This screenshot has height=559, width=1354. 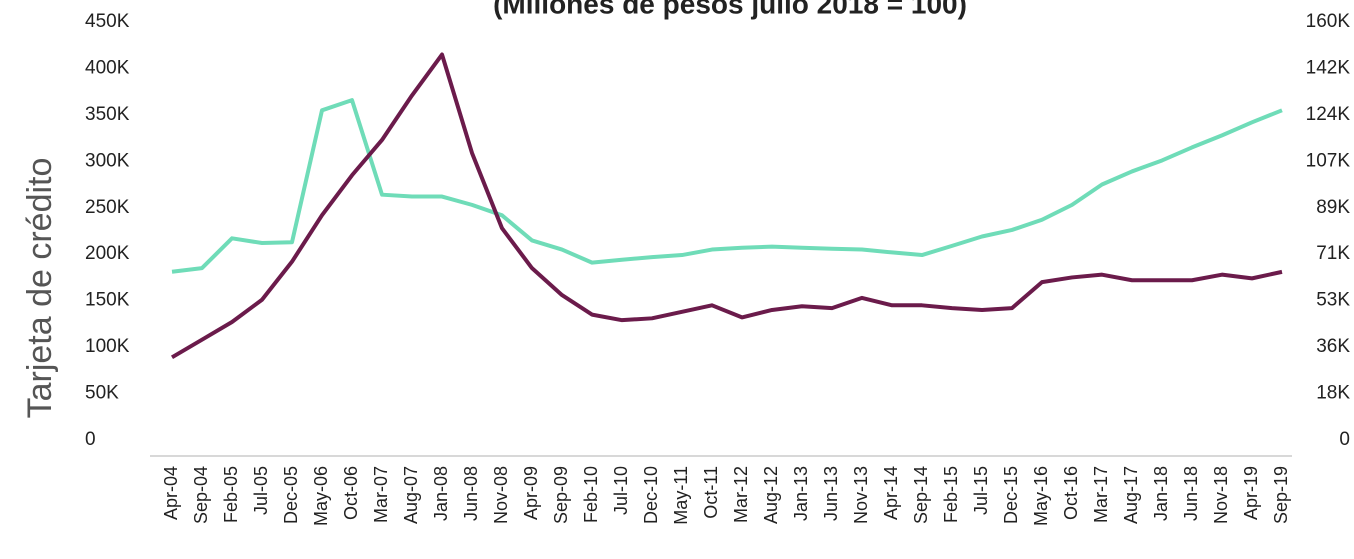 What do you see at coordinates (107, 67) in the screenshot?
I see `y-tick-label: 400K` at bounding box center [107, 67].